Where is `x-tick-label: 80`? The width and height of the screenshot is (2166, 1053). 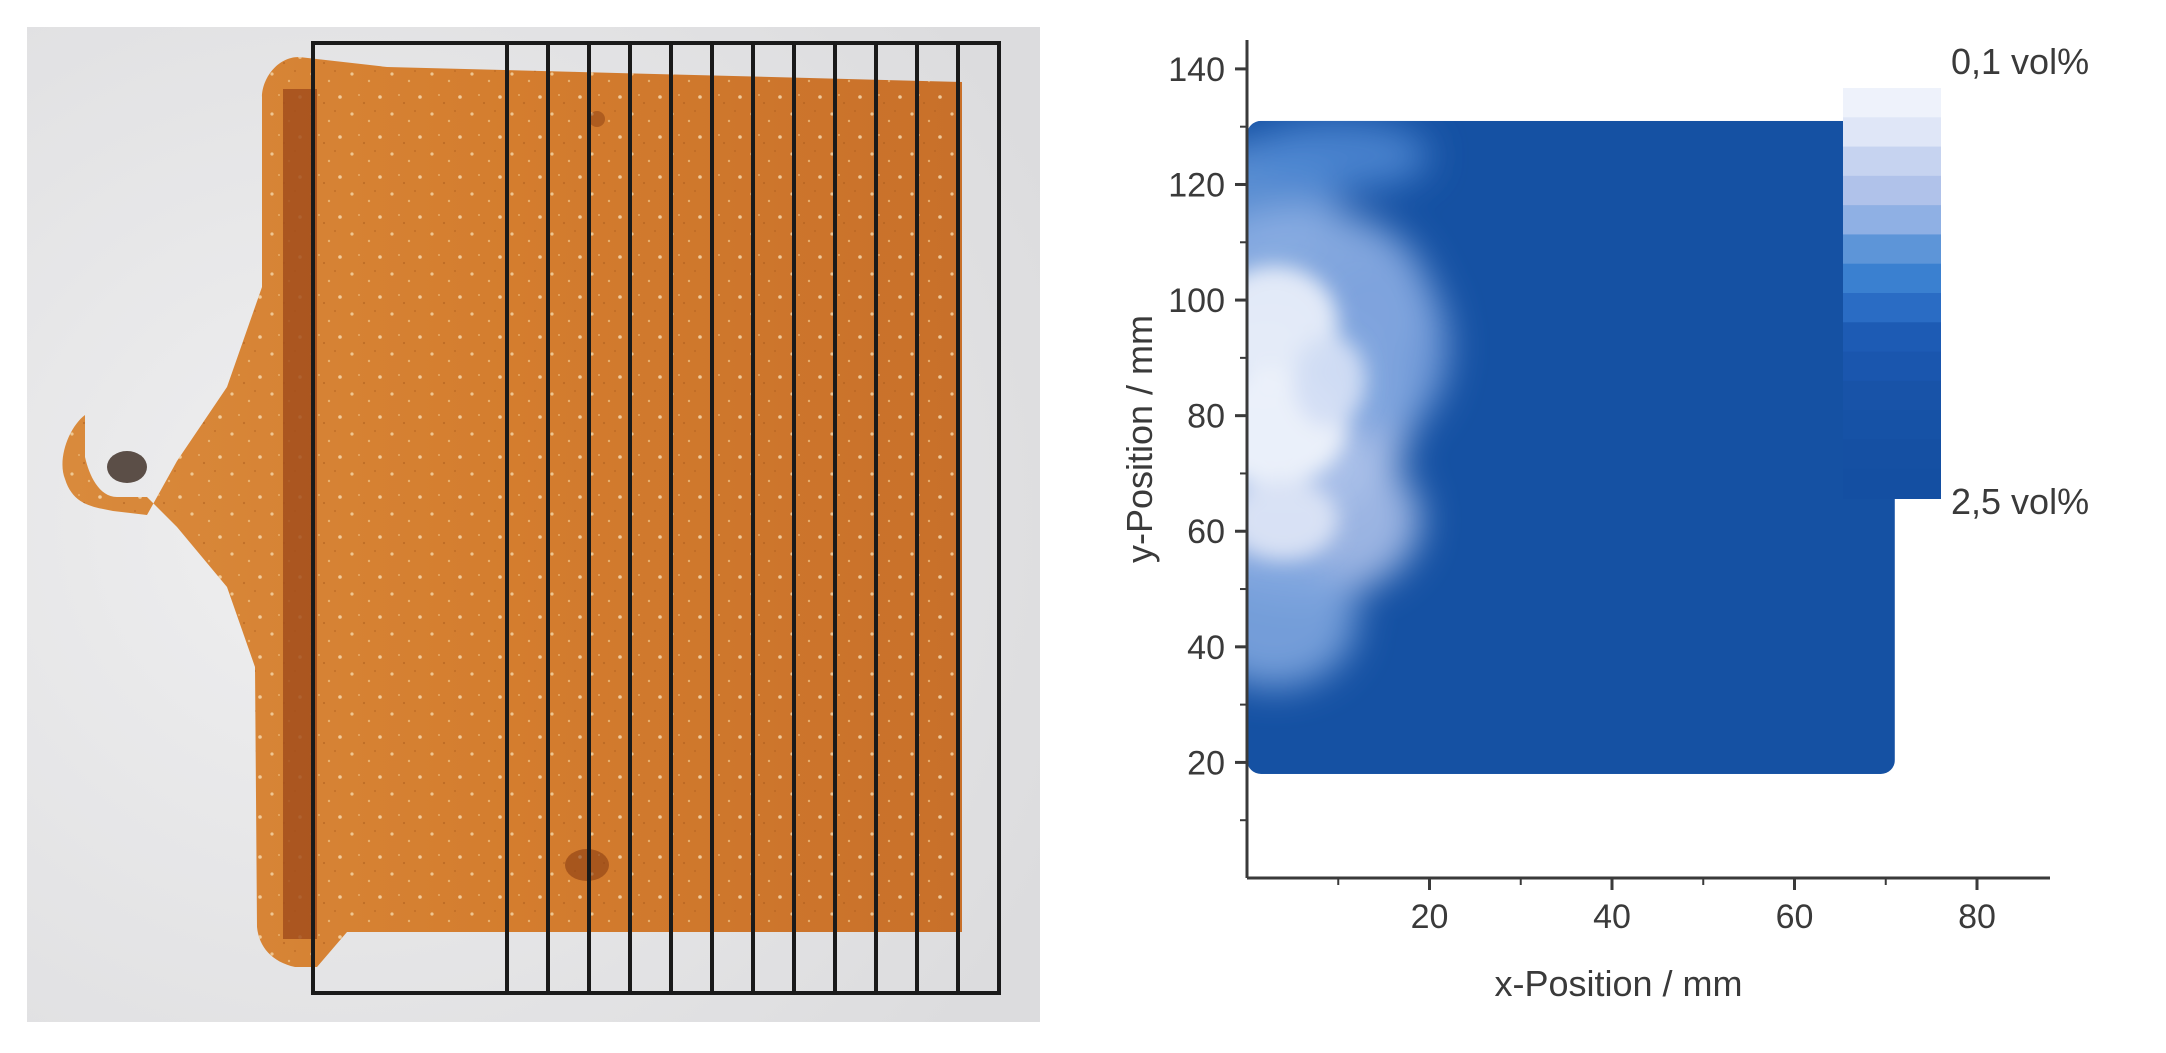 x-tick-label: 80 is located at coordinates (1977, 917).